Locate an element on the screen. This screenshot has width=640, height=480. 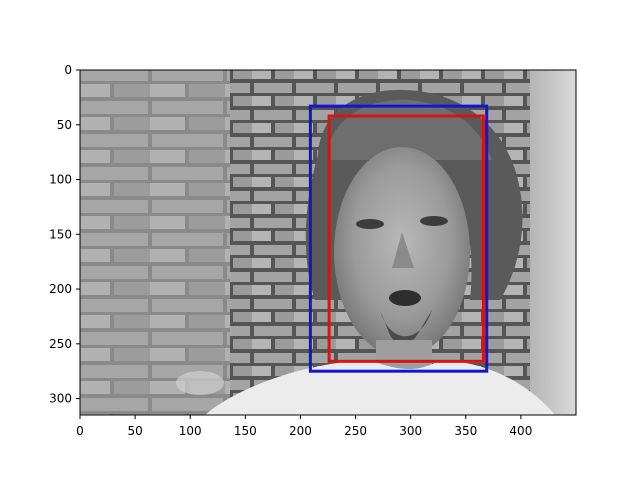
y-tick-label: 300 is located at coordinates (60, 399).